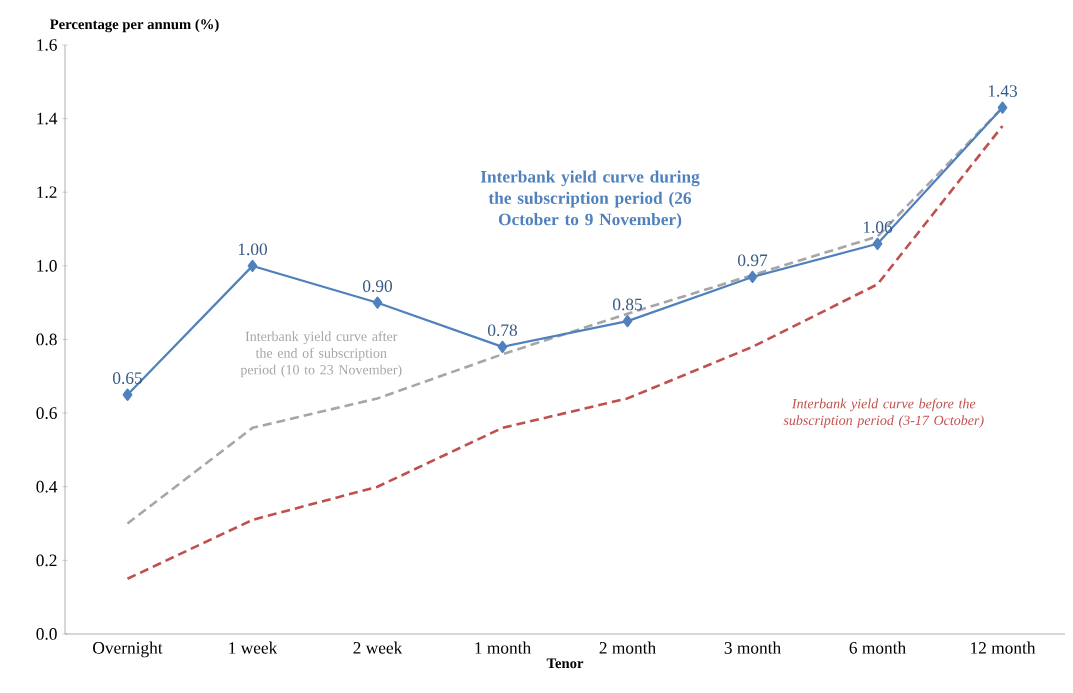 Image resolution: width=1073 pixels, height=693 pixels. I want to click on x-tick-label: 1 month, so click(503, 647).